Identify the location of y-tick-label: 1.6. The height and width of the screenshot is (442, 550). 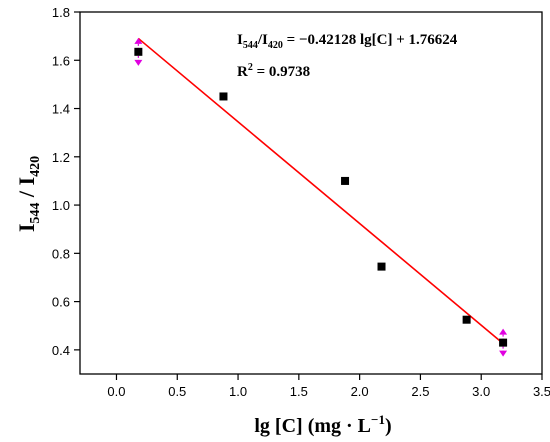
(61, 60).